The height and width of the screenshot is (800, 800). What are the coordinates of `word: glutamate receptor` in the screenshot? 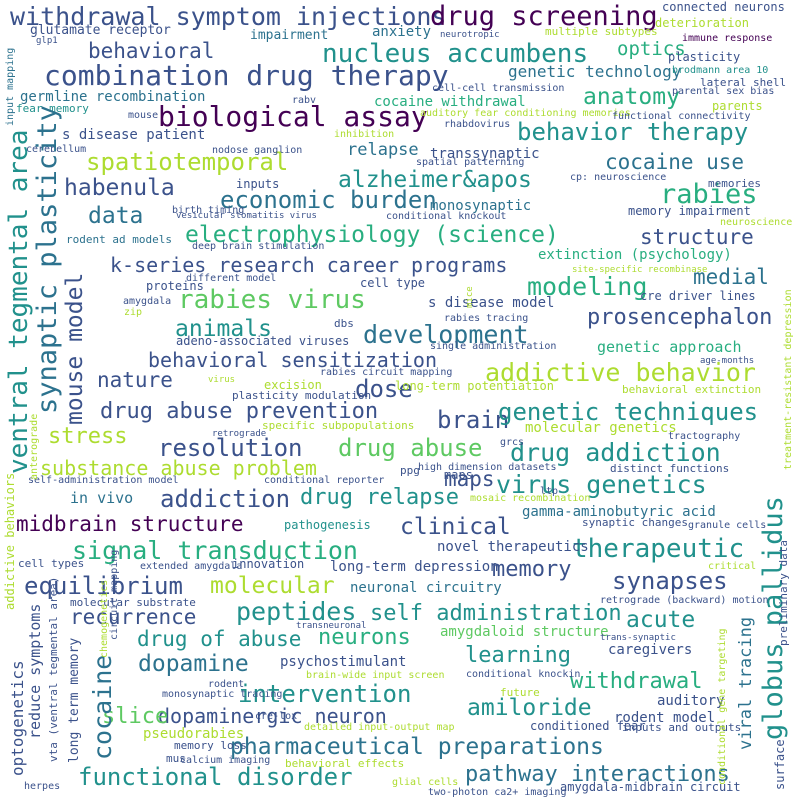 It's located at (100, 30).